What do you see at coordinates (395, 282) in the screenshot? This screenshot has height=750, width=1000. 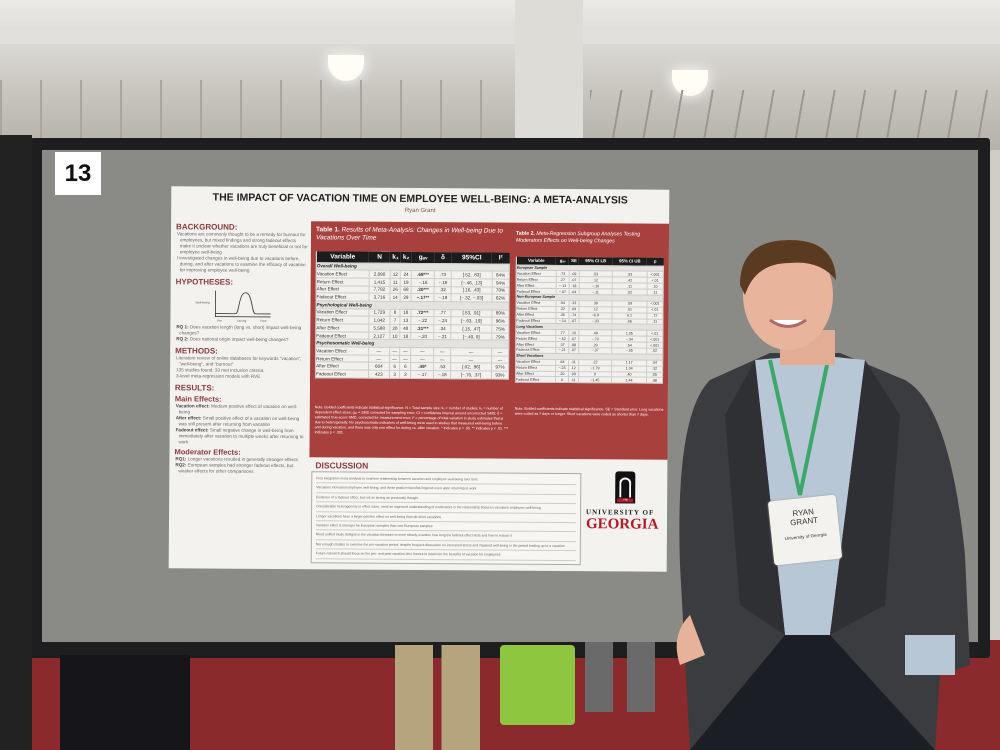 I see `table-cell: 11` at bounding box center [395, 282].